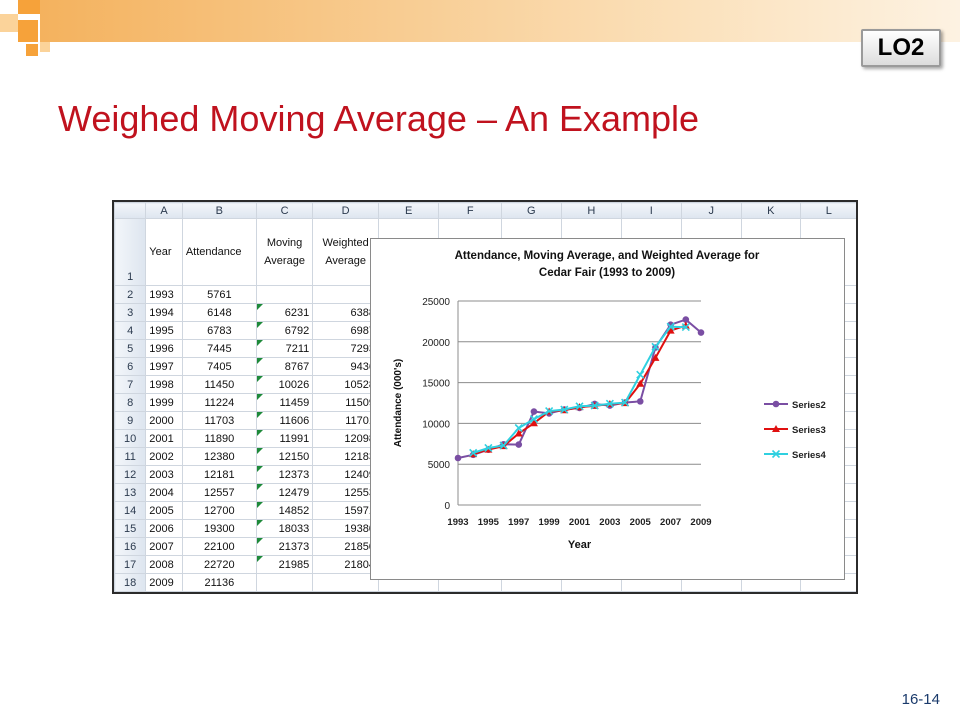 This screenshot has height=720, width=960. I want to click on row-header: 2, so click(130, 294).